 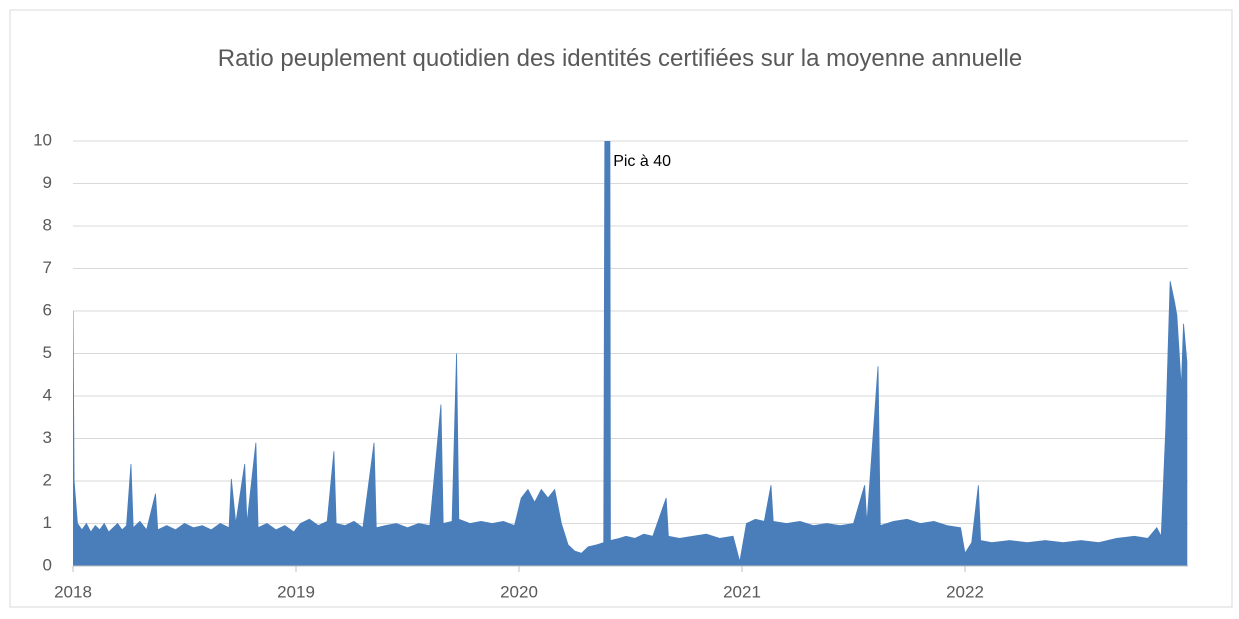 What do you see at coordinates (965, 591) in the screenshot?
I see `x-tick-label: 2022` at bounding box center [965, 591].